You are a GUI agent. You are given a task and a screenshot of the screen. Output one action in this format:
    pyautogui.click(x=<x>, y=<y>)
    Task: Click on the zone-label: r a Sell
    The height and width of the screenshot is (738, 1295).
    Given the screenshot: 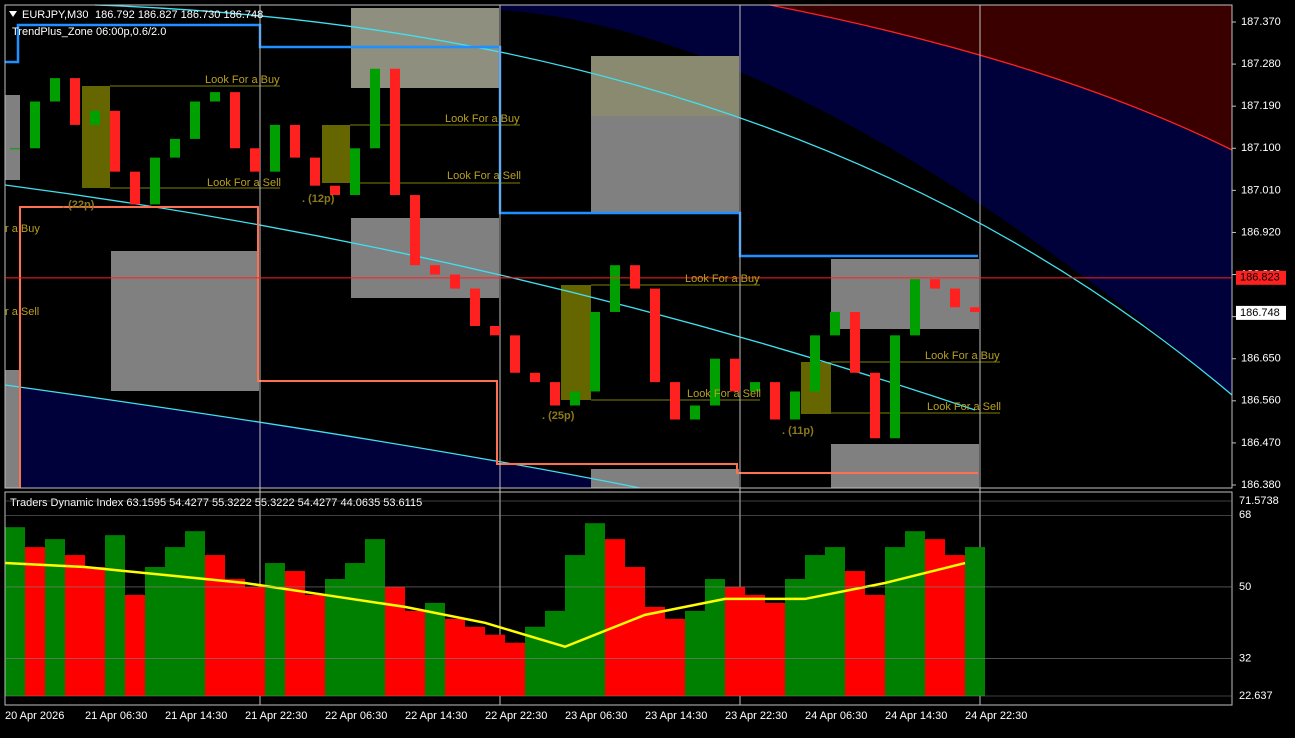 What is the action you would take?
    pyautogui.click(x=22, y=312)
    